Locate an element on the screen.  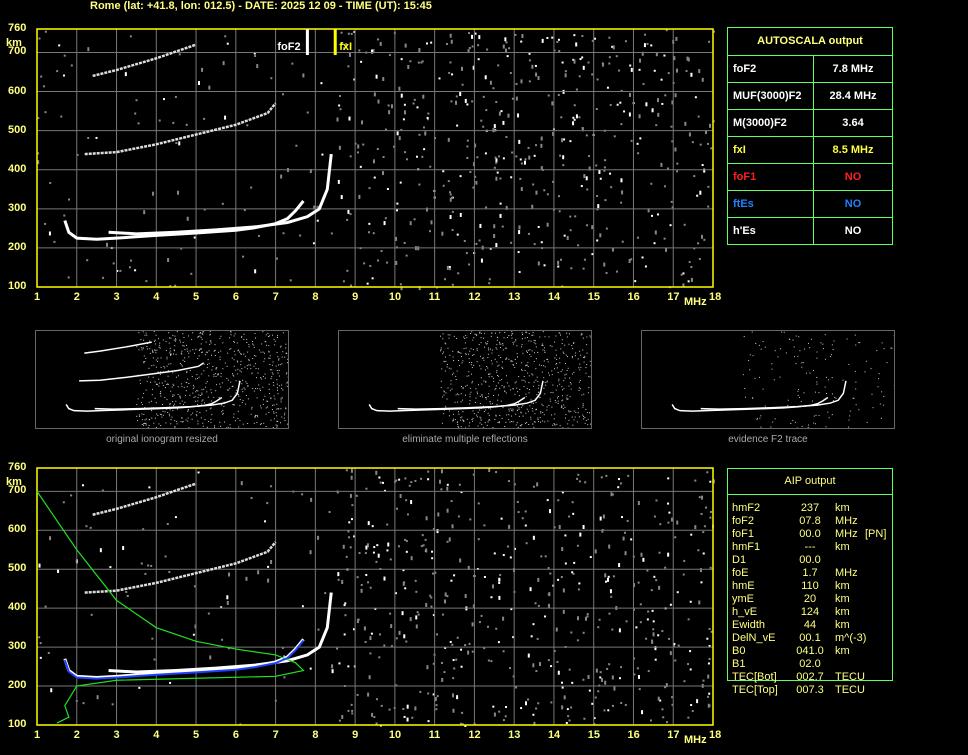
y-tick-label: 400 is located at coordinates (17, 168).